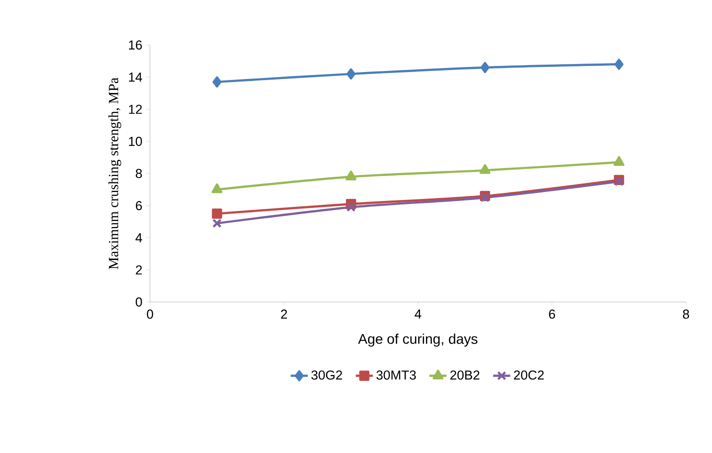  What do you see at coordinates (150, 314) in the screenshot?
I see `x-tick-label: 0` at bounding box center [150, 314].